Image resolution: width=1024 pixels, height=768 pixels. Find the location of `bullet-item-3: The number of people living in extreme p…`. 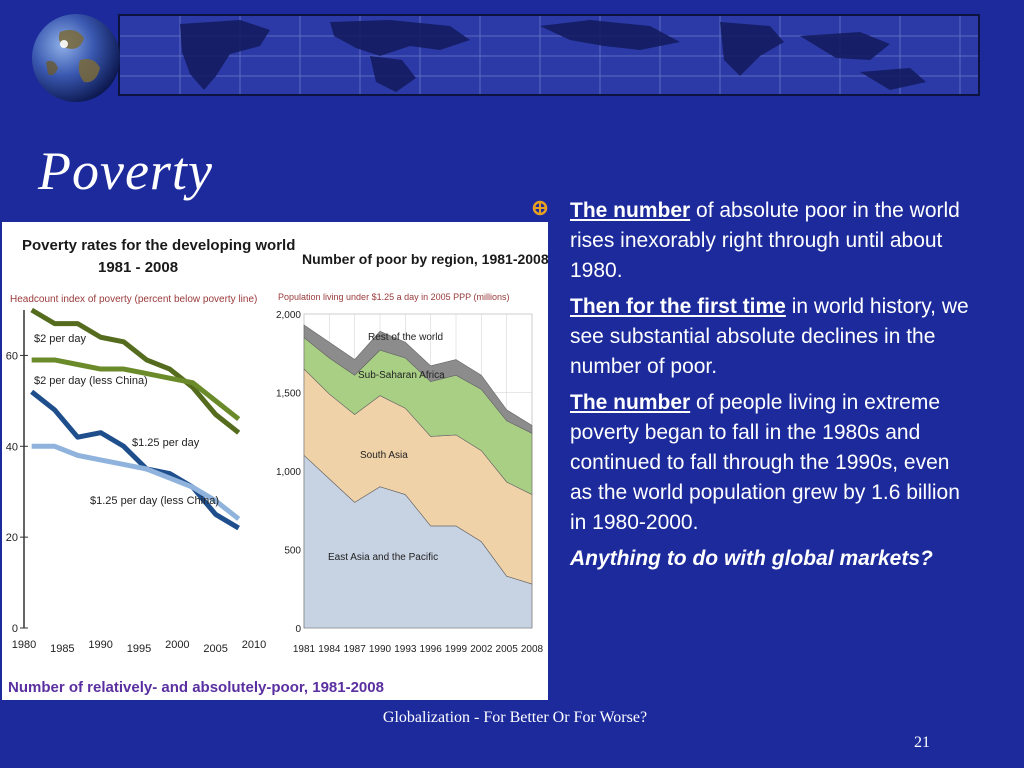

bullet-item-3: The number of people living in extreme p… is located at coordinates (771, 463).